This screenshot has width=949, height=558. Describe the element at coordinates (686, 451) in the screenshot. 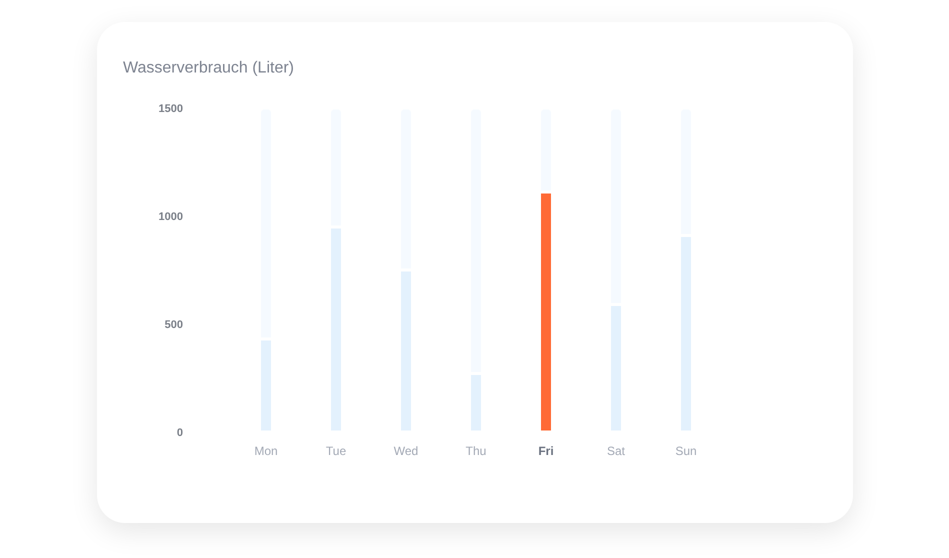

I see `x-tick-label: Sun` at that location.